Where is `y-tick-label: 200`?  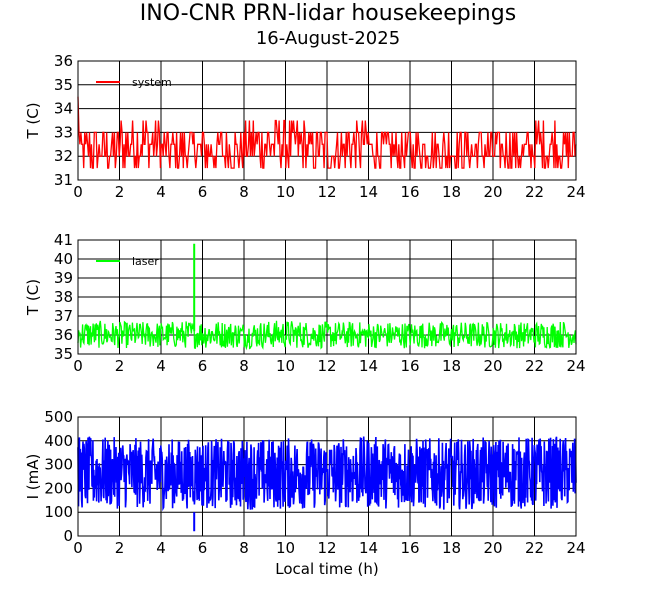 y-tick-label: 200 is located at coordinates (58, 488).